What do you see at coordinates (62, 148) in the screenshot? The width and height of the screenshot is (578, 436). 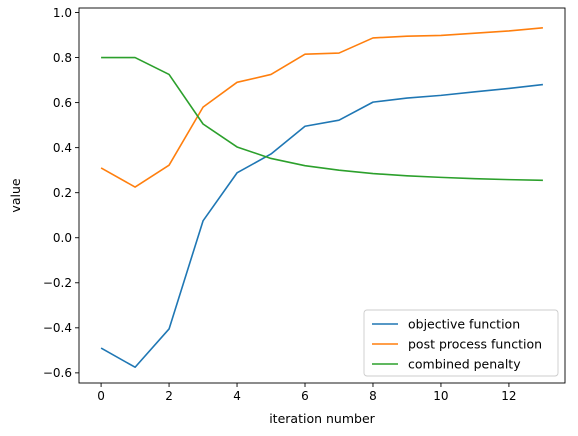 I see `y-tick-label: 0.4` at bounding box center [62, 148].